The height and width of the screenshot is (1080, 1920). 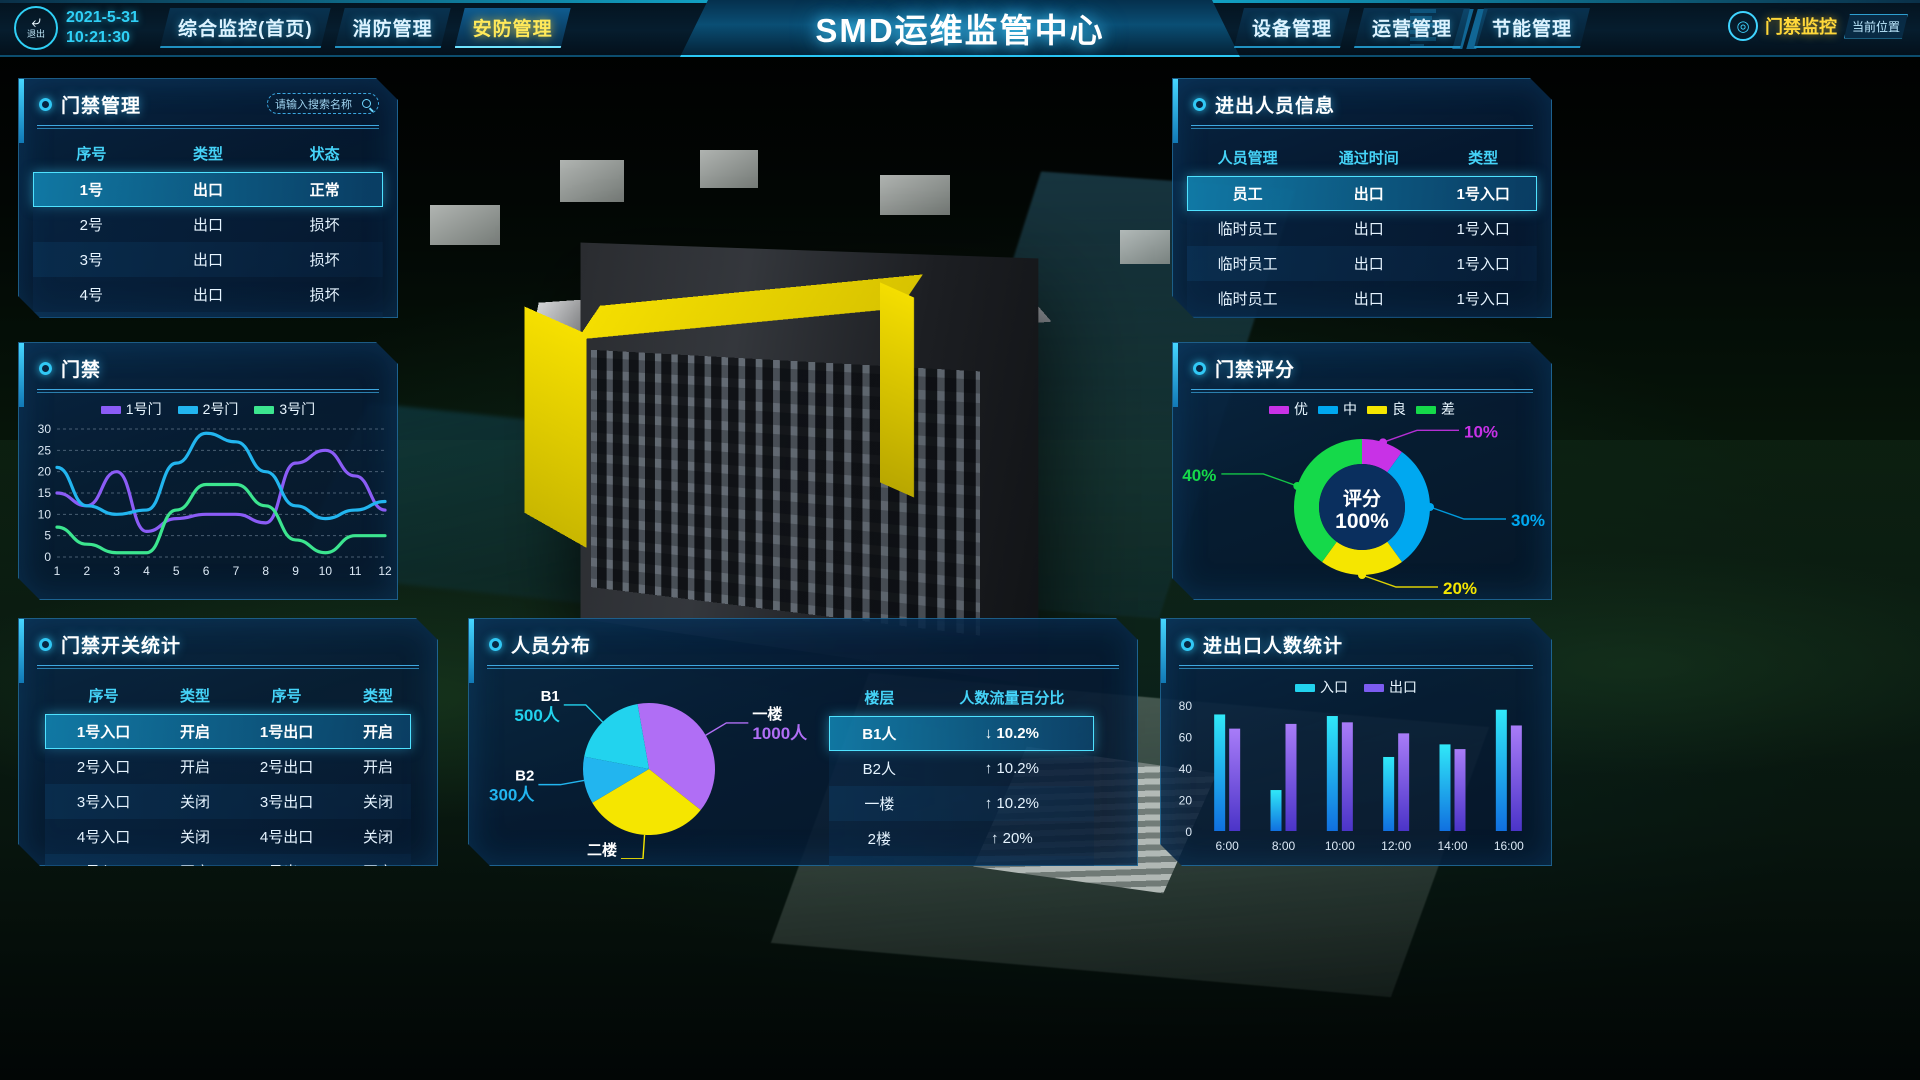 What do you see at coordinates (785, 492) in the screenshot?
I see `building-facade-windows` at bounding box center [785, 492].